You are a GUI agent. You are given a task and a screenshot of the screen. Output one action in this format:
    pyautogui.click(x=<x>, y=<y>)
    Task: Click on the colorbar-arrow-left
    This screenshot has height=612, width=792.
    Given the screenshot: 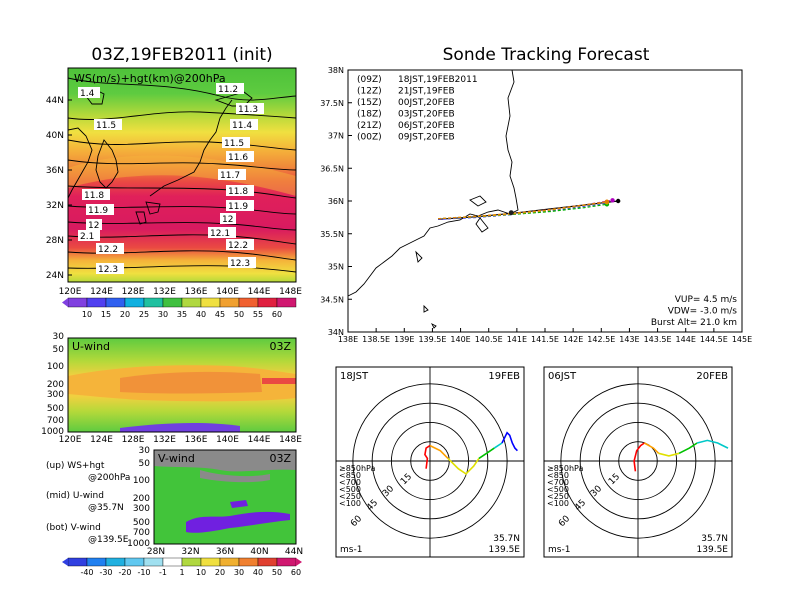 What is the action you would take?
    pyautogui.click(x=65, y=562)
    